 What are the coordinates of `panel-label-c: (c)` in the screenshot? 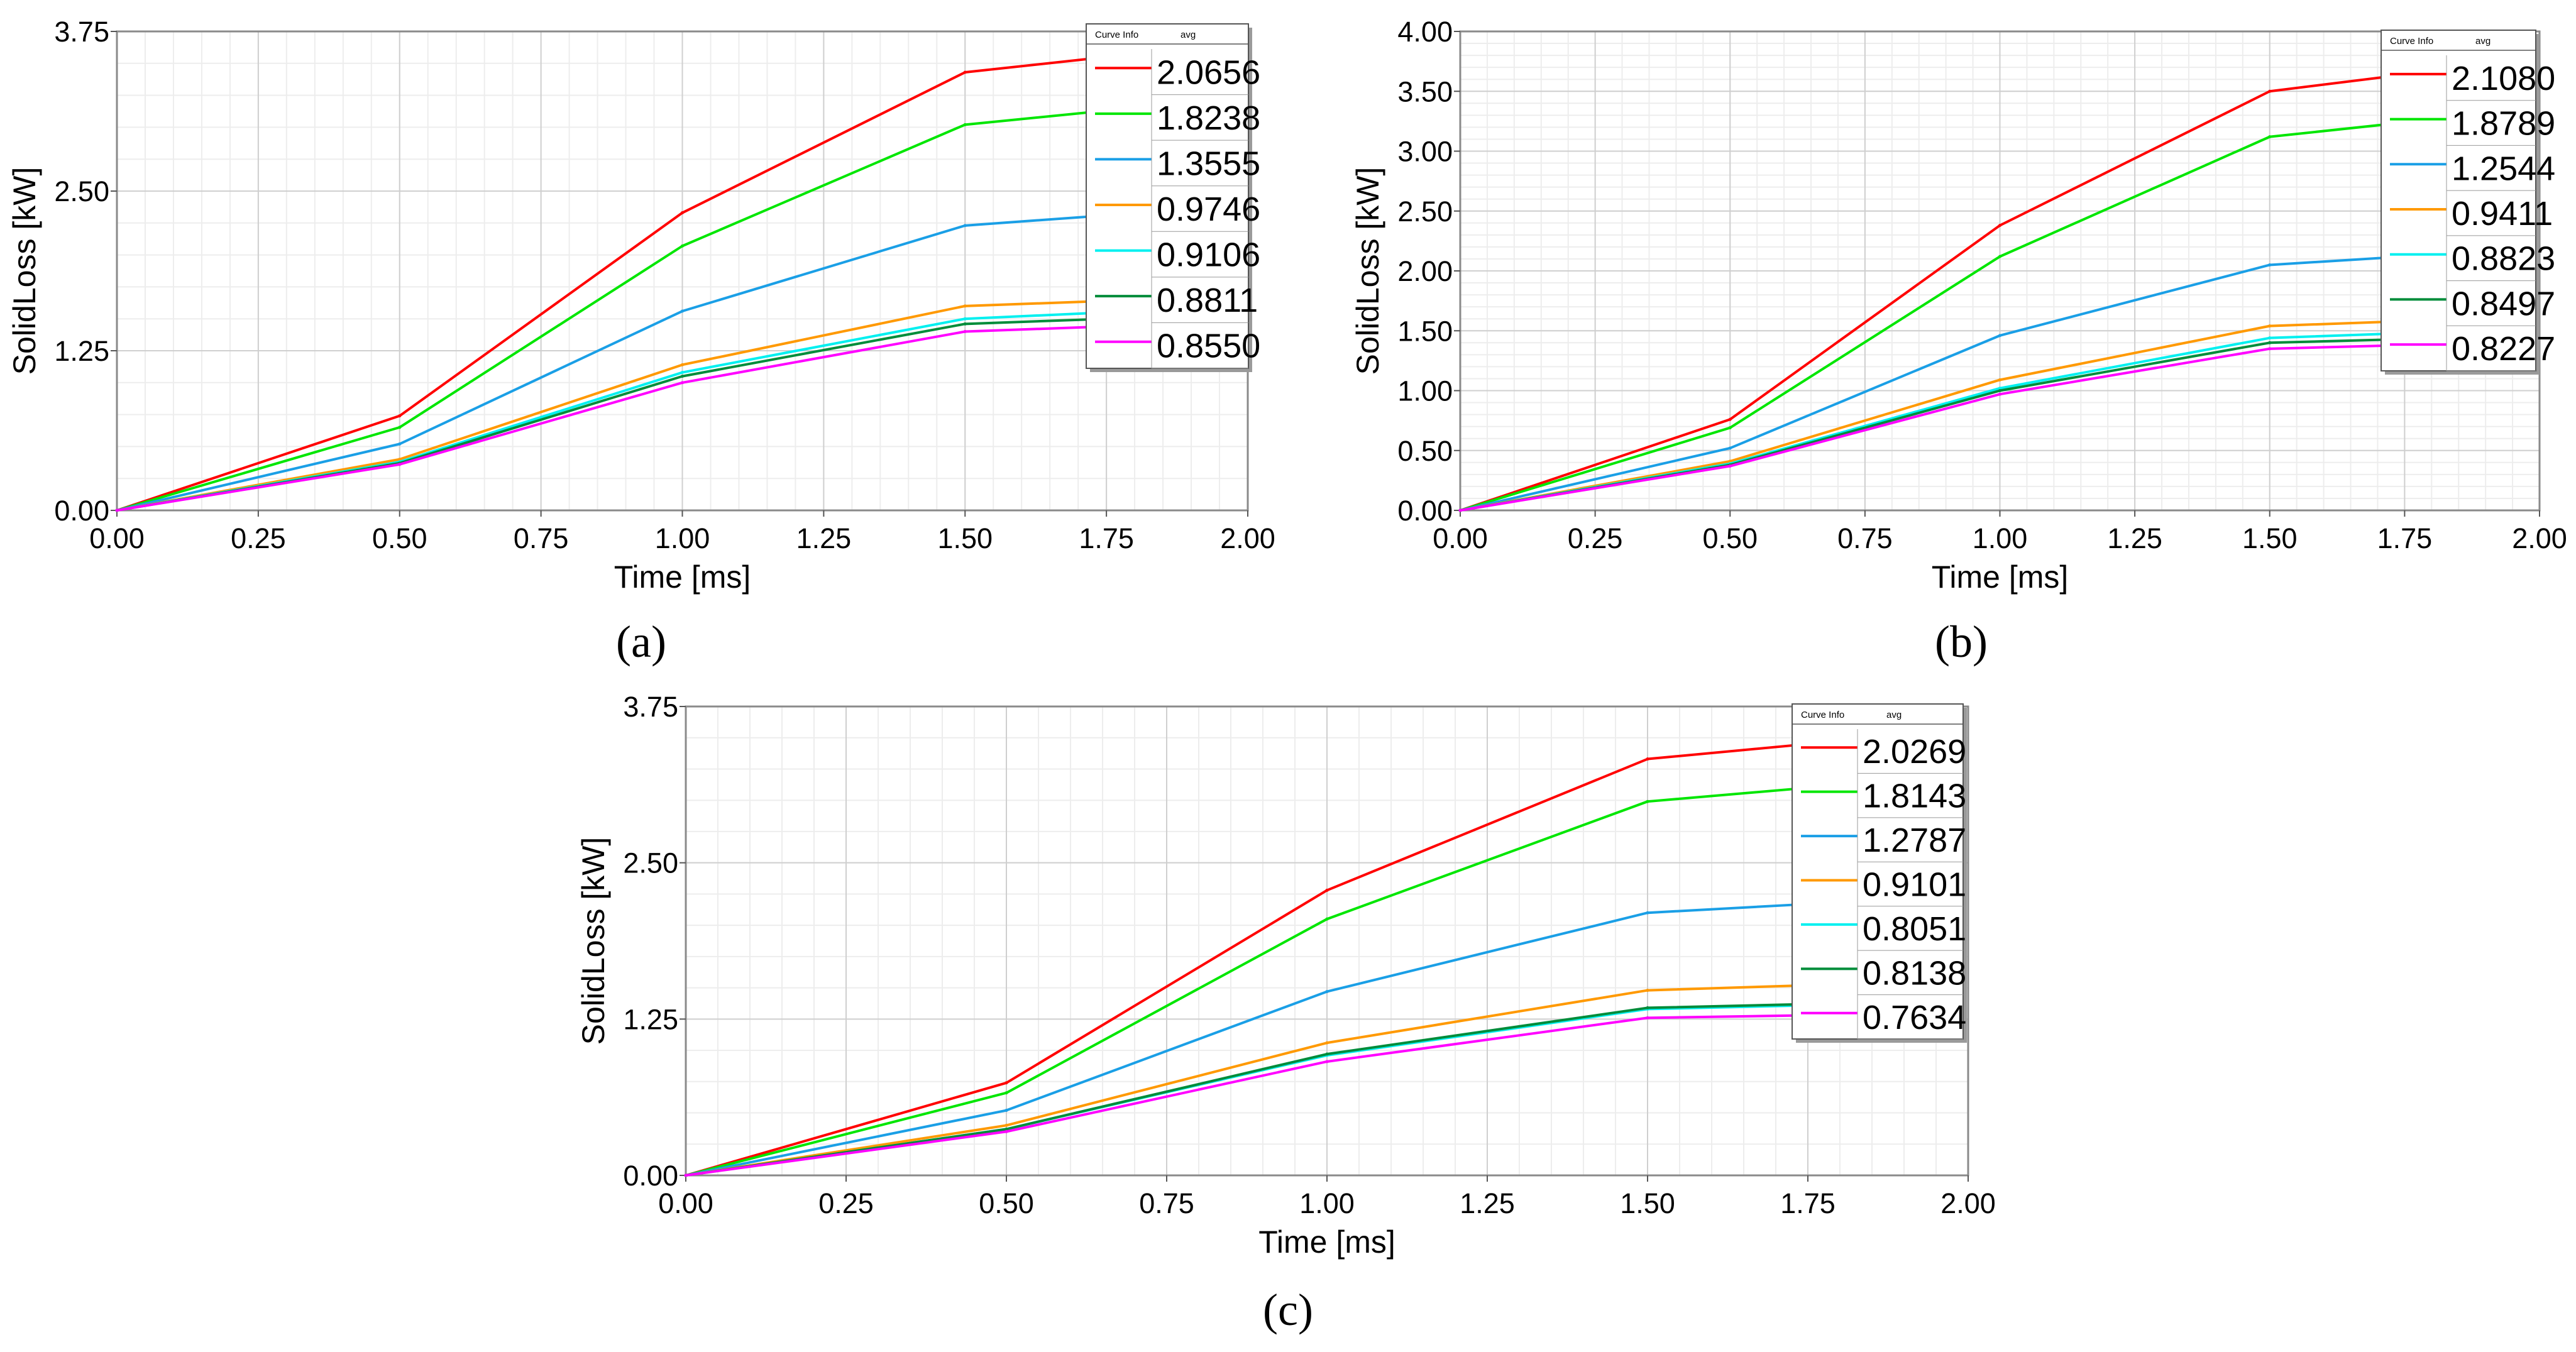 It's located at (1288, 1310).